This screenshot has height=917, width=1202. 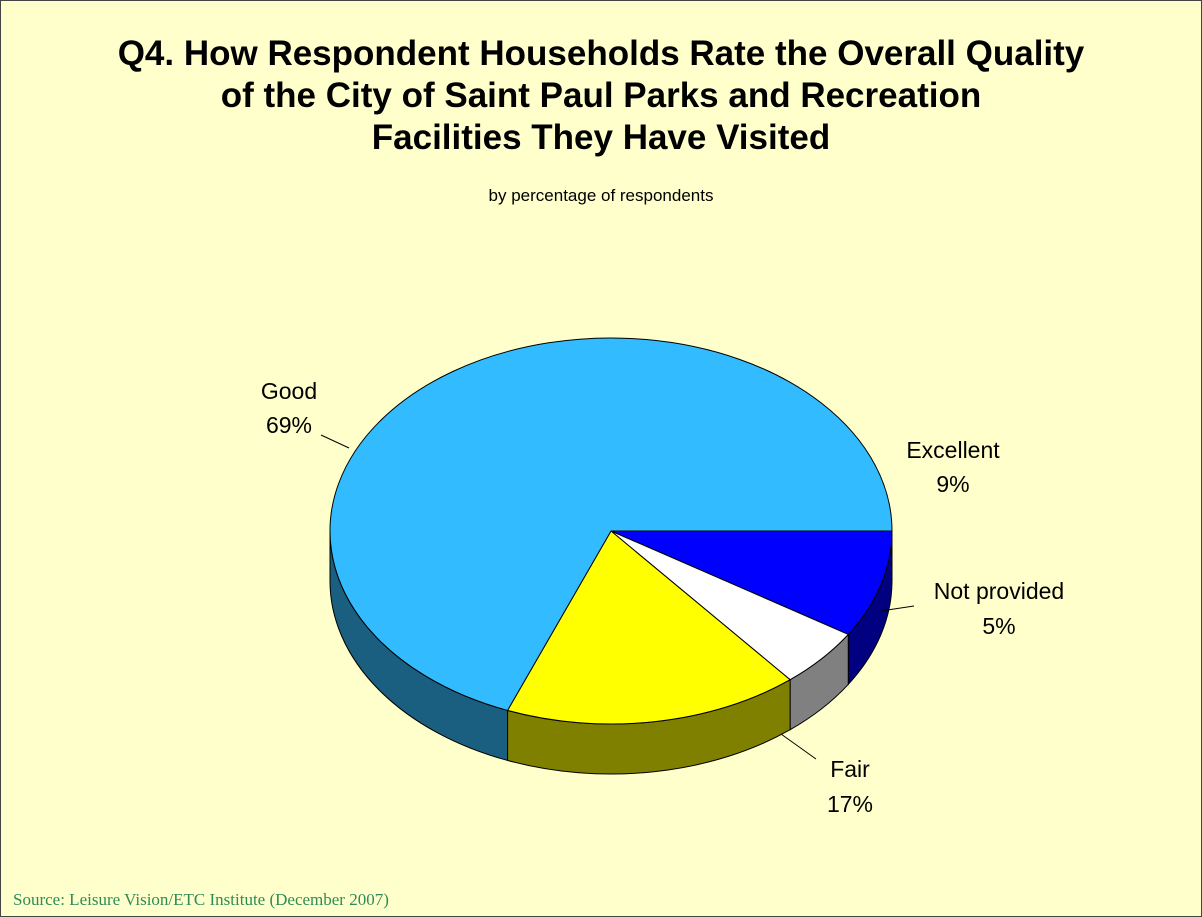 What do you see at coordinates (850, 769) in the screenshot?
I see `slice-label-fair: Fair` at bounding box center [850, 769].